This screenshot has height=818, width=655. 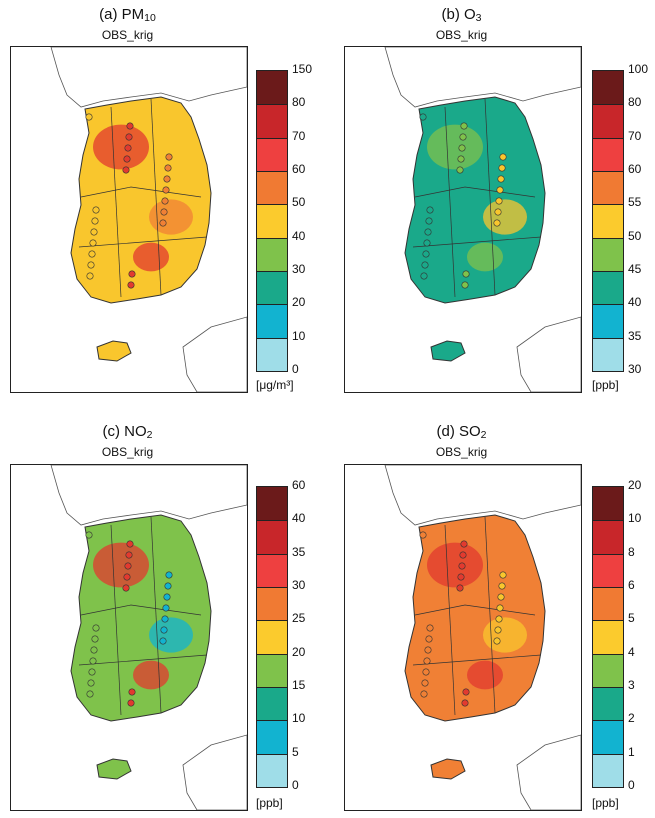 What do you see at coordinates (631, 685) in the screenshot?
I see `color-scale-tick-label: 3` at bounding box center [631, 685].